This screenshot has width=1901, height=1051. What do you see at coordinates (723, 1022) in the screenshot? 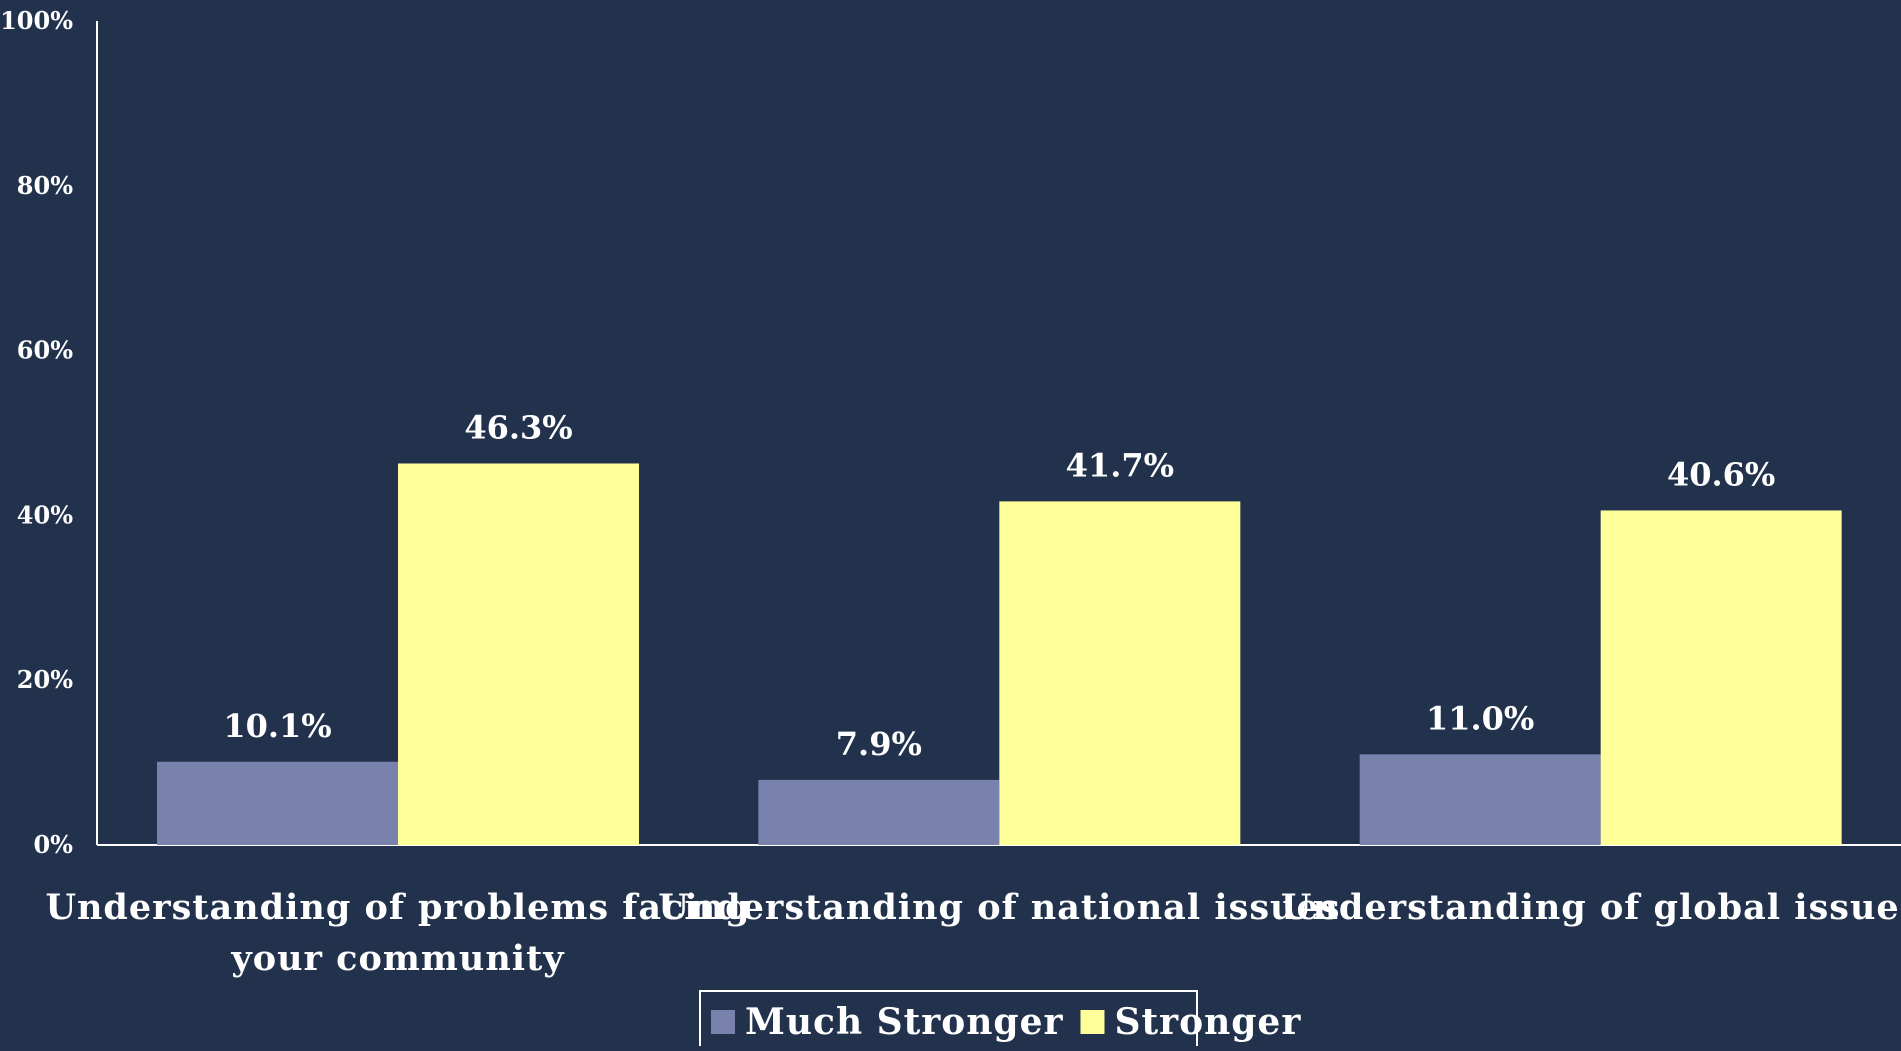
I see `legend-swatch-much-stronger` at bounding box center [723, 1022].